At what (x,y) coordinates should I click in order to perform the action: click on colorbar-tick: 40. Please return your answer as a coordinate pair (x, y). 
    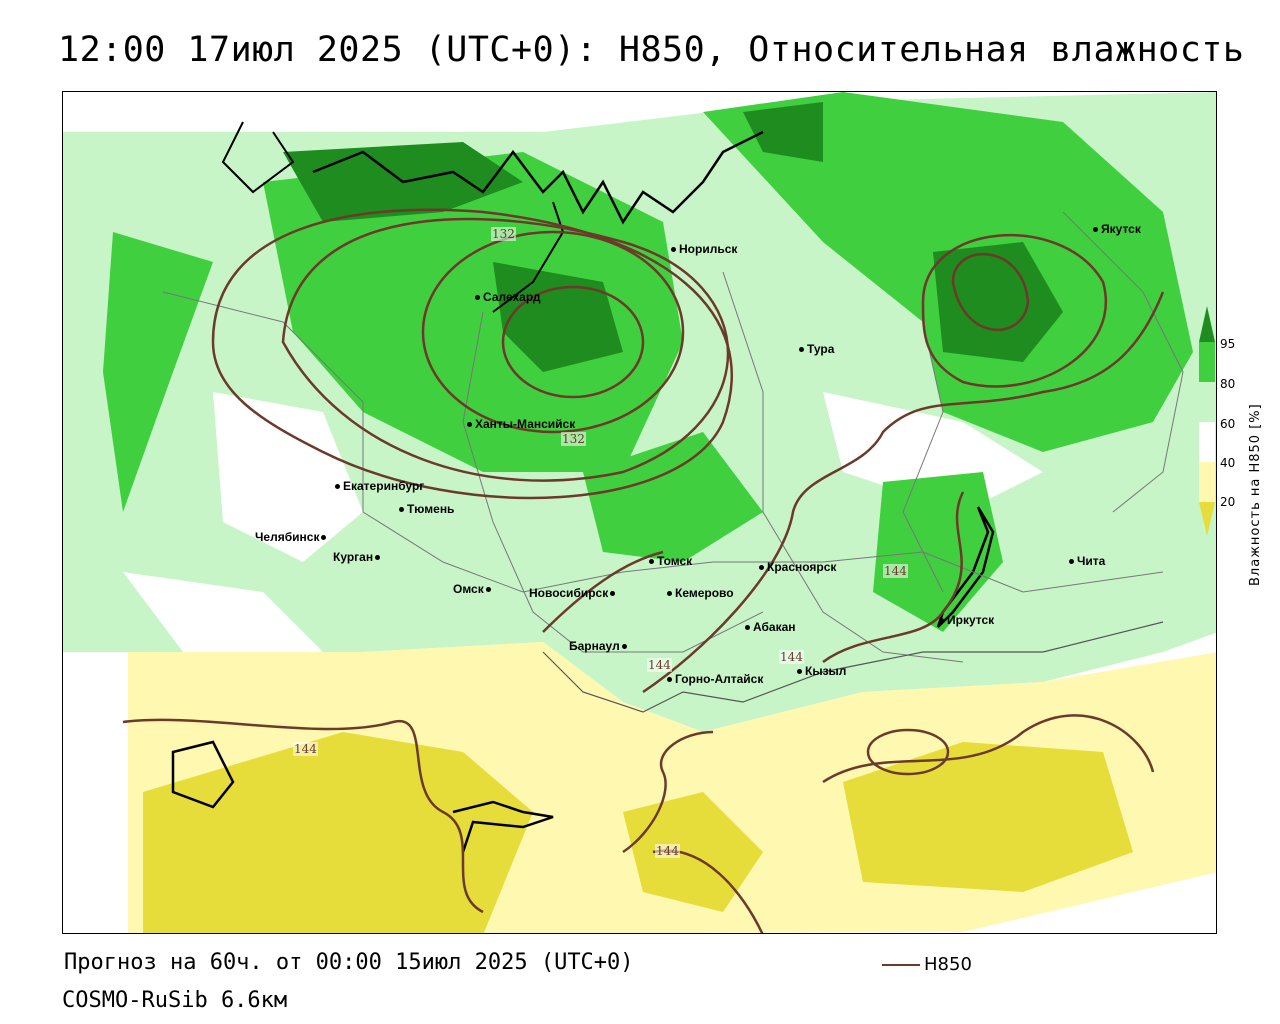
    Looking at the image, I should click on (1228, 463).